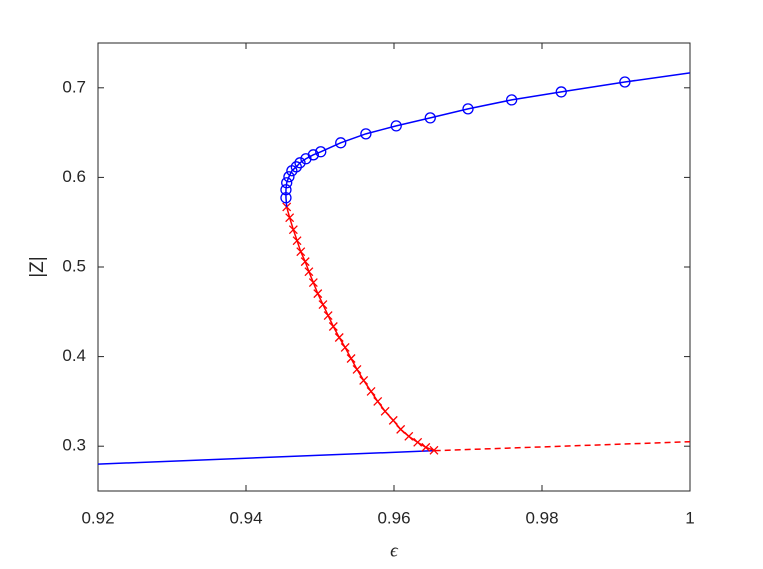  I want to click on y-tick-label: 0.3, so click(74, 445).